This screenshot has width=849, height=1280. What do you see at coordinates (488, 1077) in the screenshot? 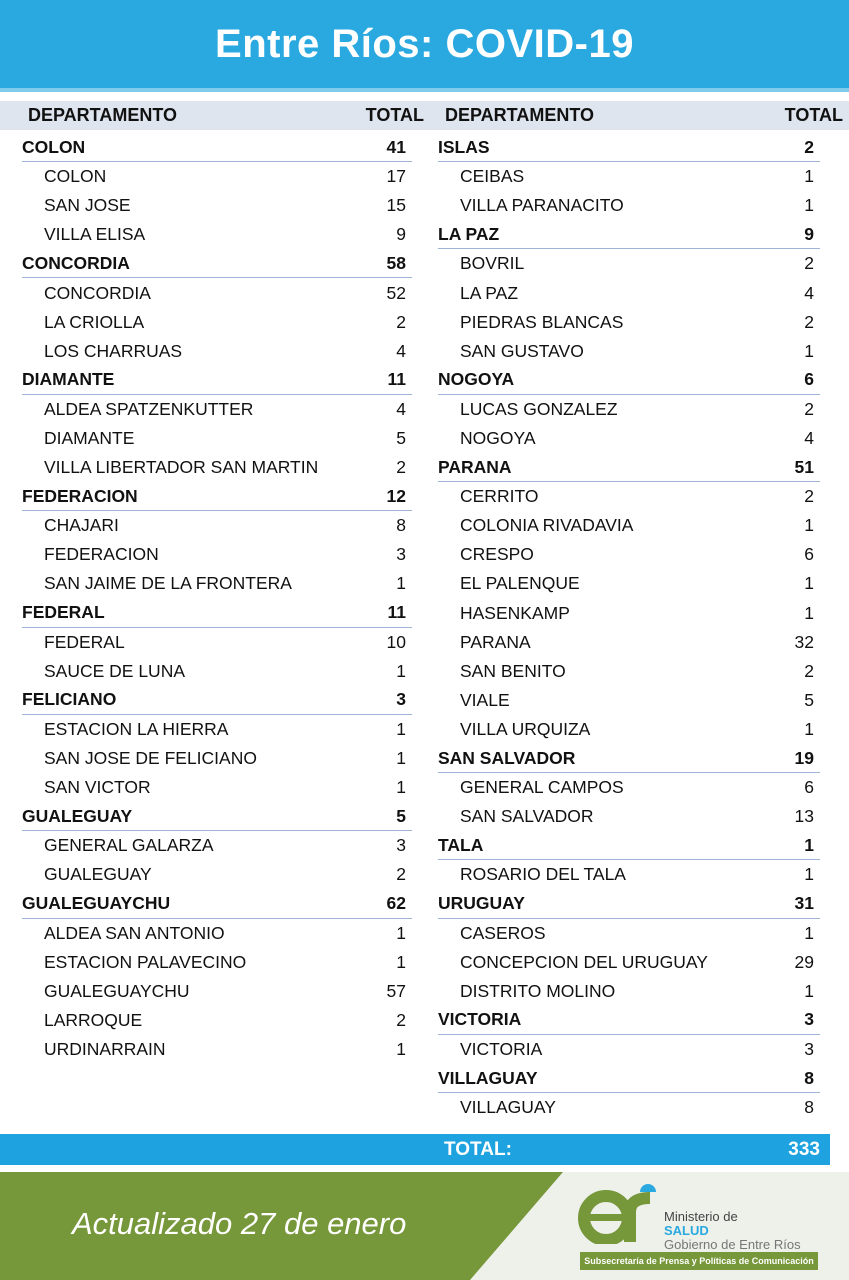
I see `department-name: VILLAGUAY` at bounding box center [488, 1077].